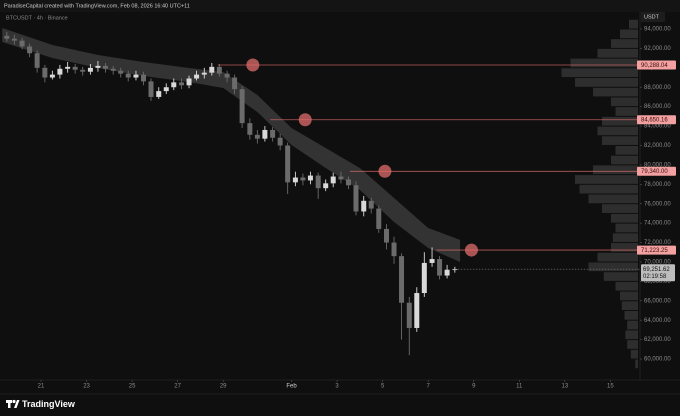 The width and height of the screenshot is (680, 416). Describe the element at coordinates (655, 277) in the screenshot. I see `countdown: 02:19:58` at that location.